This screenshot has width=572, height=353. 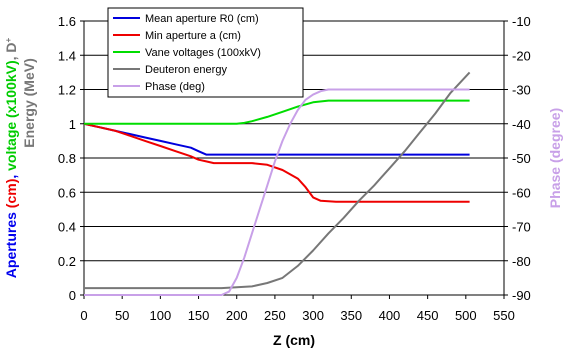 I want to click on right-axis-title: Phase (degree), so click(x=555, y=158).